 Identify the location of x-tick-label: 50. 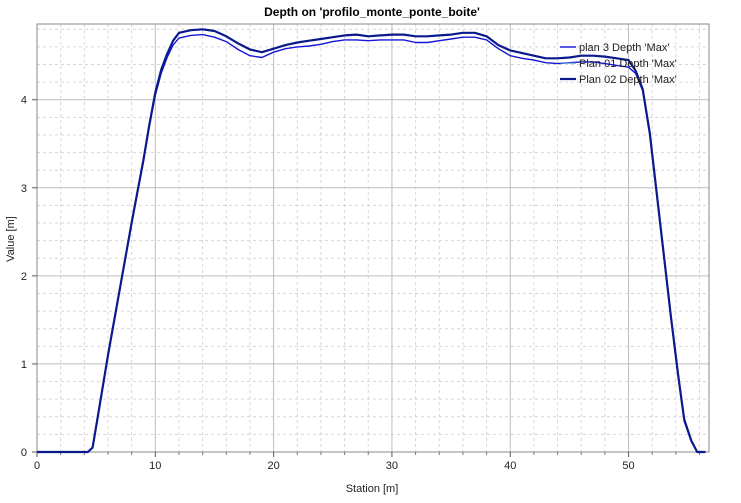
(628, 466).